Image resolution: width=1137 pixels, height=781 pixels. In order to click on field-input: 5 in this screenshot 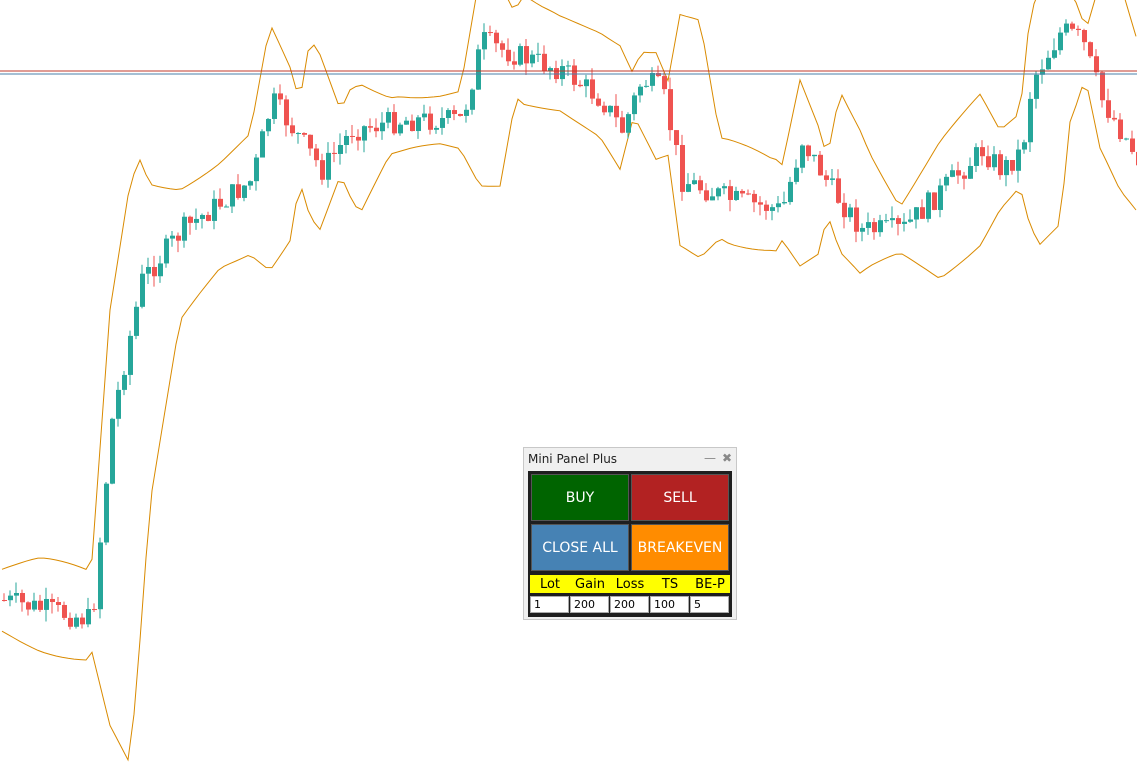, I will do `click(709, 604)`.